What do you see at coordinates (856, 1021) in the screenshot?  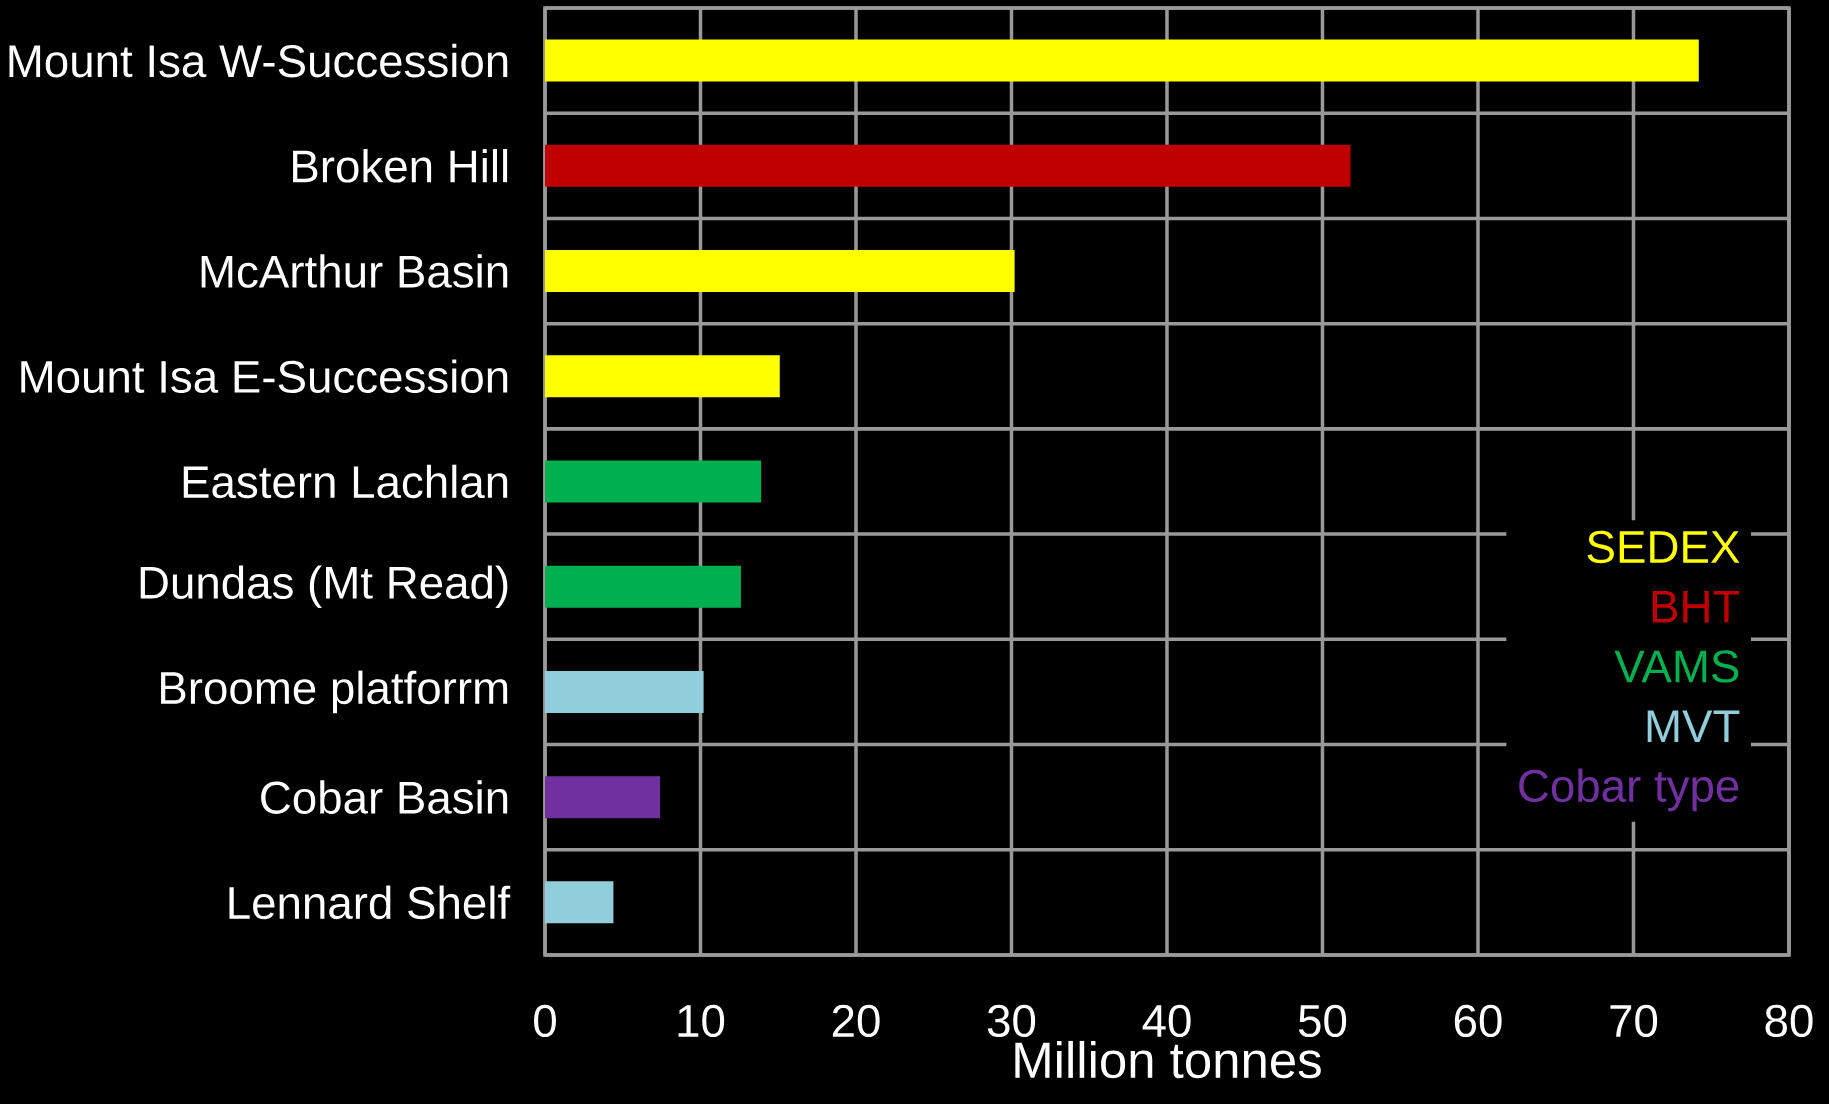 I see `x-tick-label: 20` at bounding box center [856, 1021].